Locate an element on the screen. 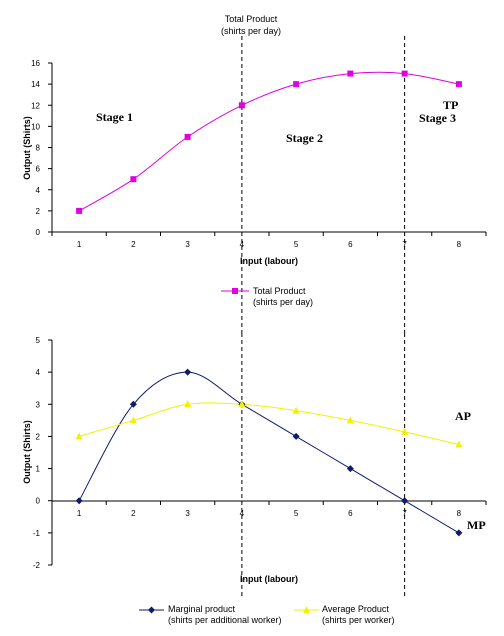 The height and width of the screenshot is (636, 504). stage-2-label: Stage 2 is located at coordinates (304, 138).